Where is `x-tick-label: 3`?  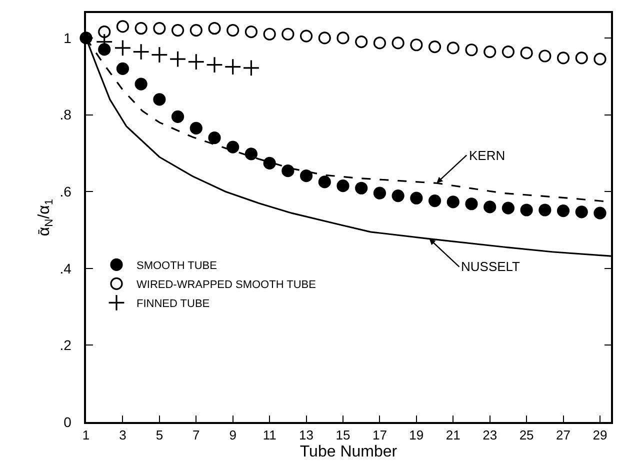
x-tick-label: 3 is located at coordinates (122, 434).